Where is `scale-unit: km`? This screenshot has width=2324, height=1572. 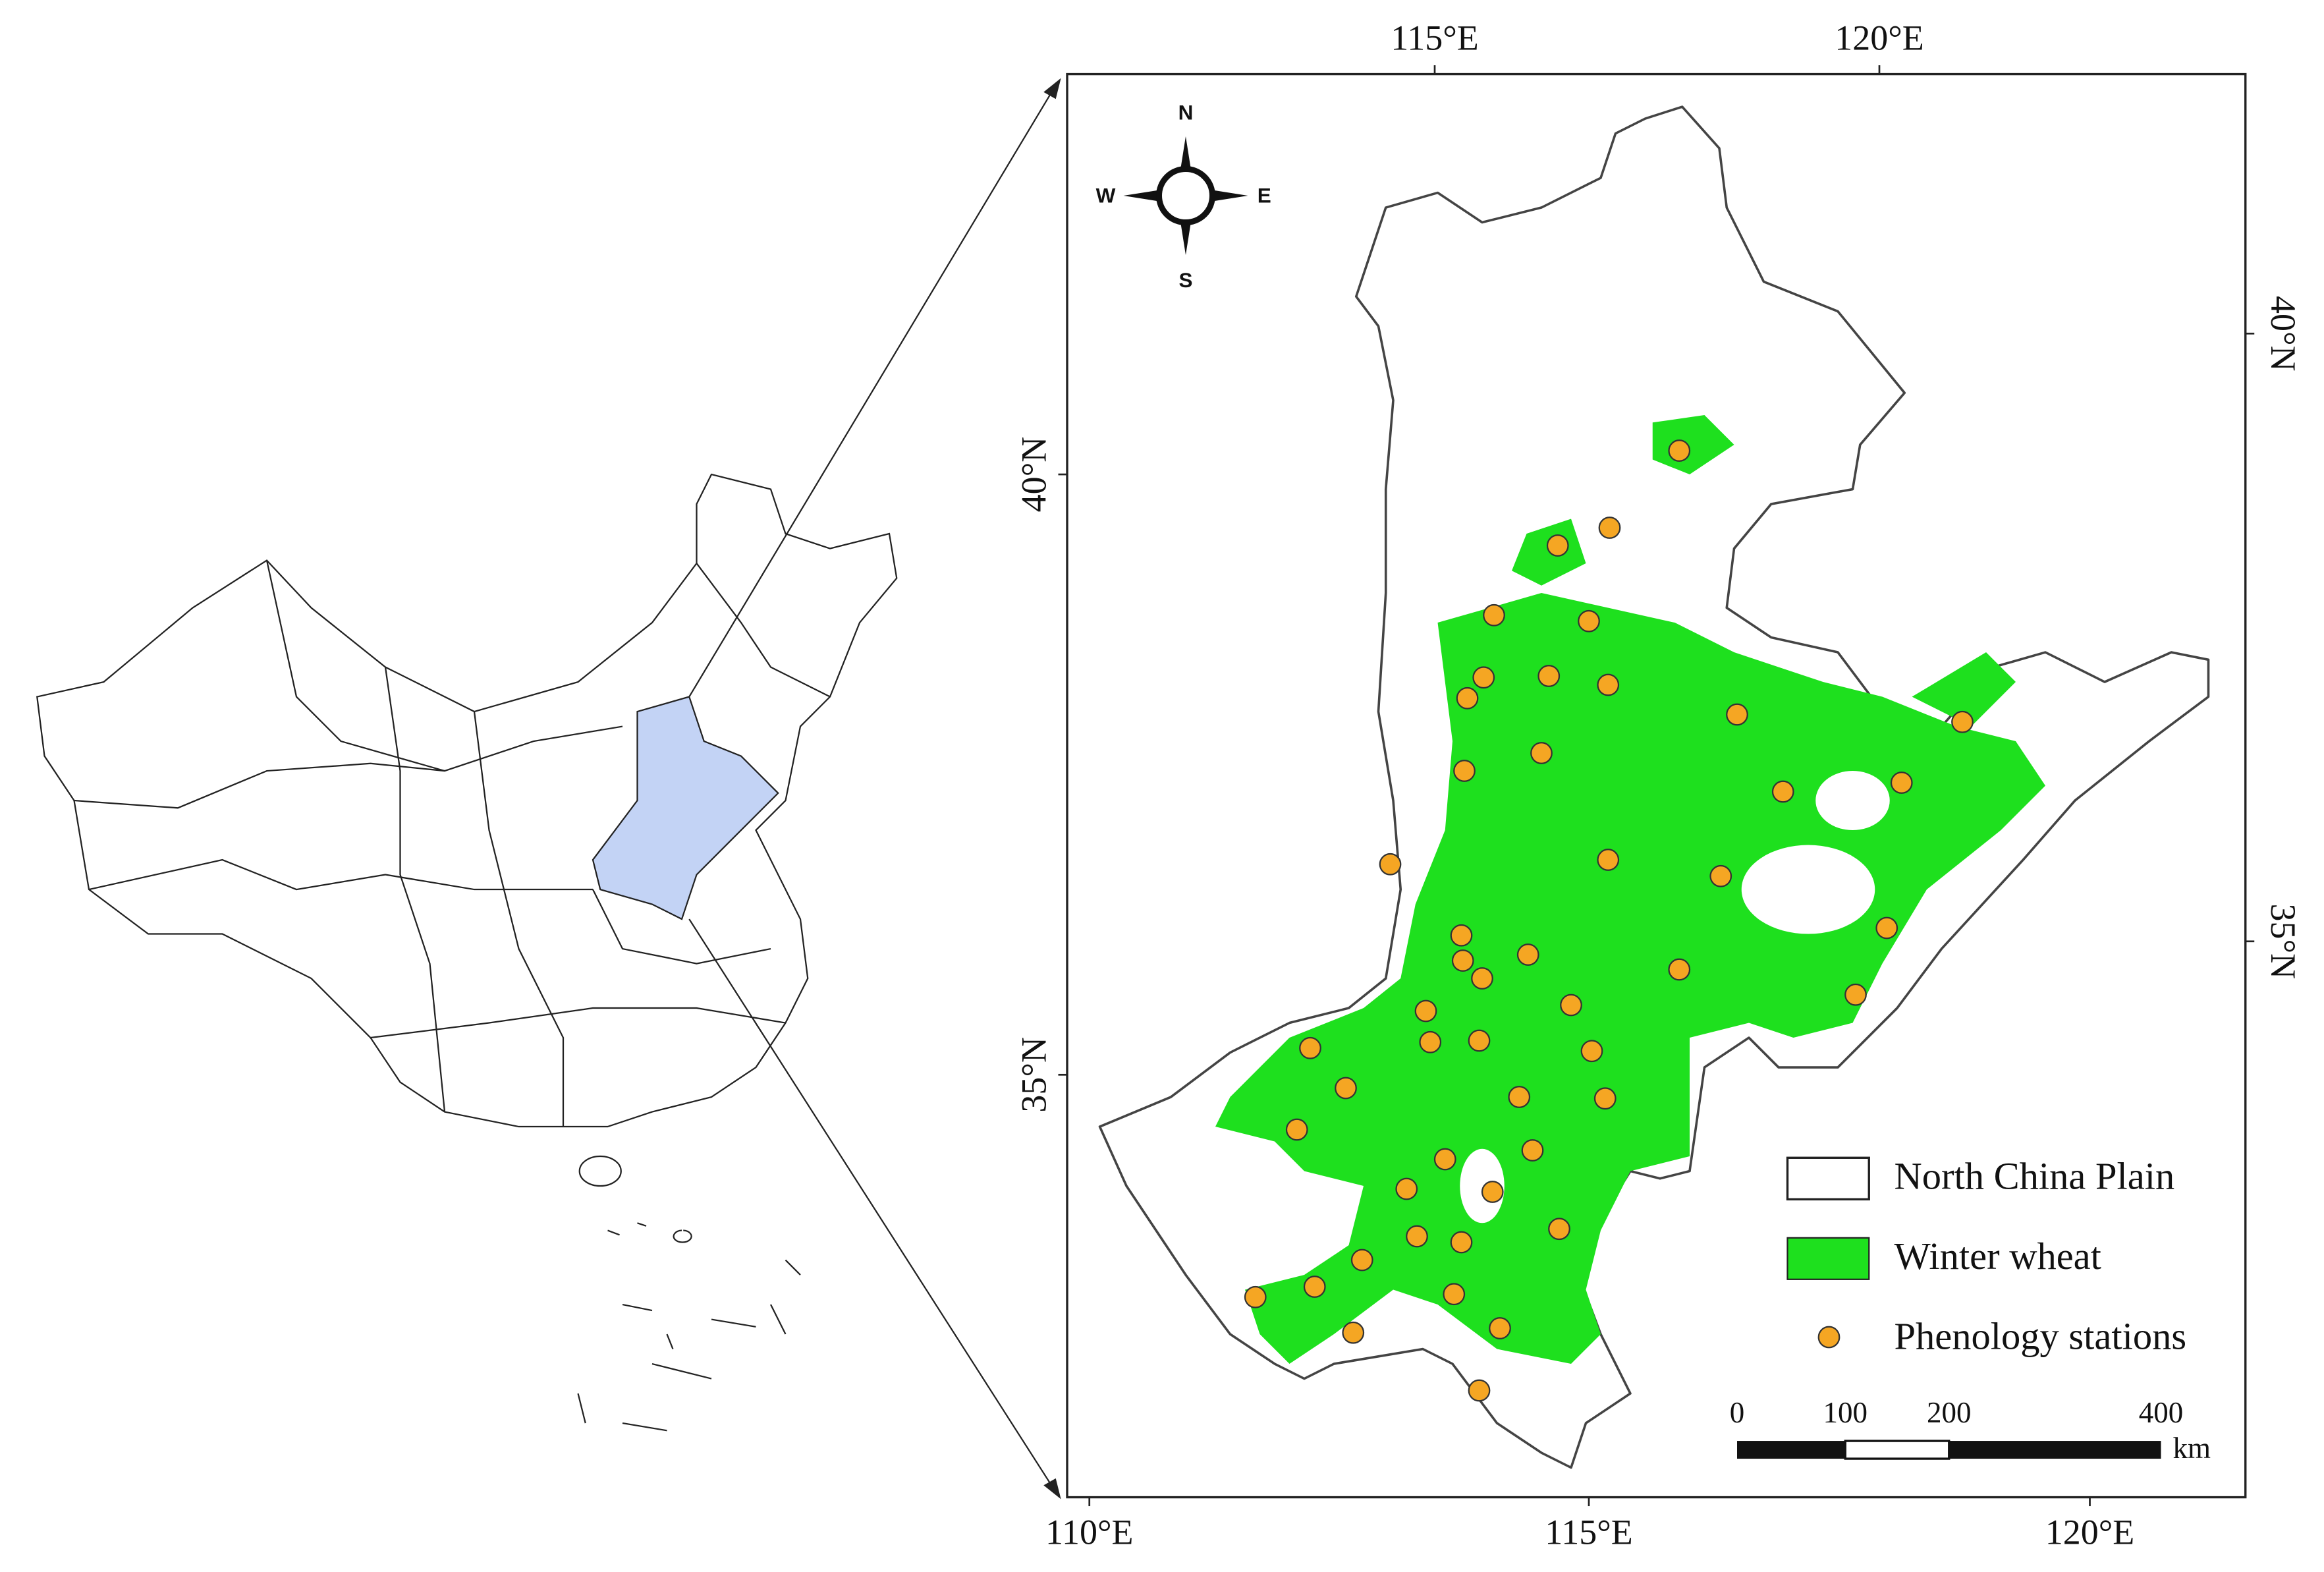
scale-unit: km is located at coordinates (2192, 1449).